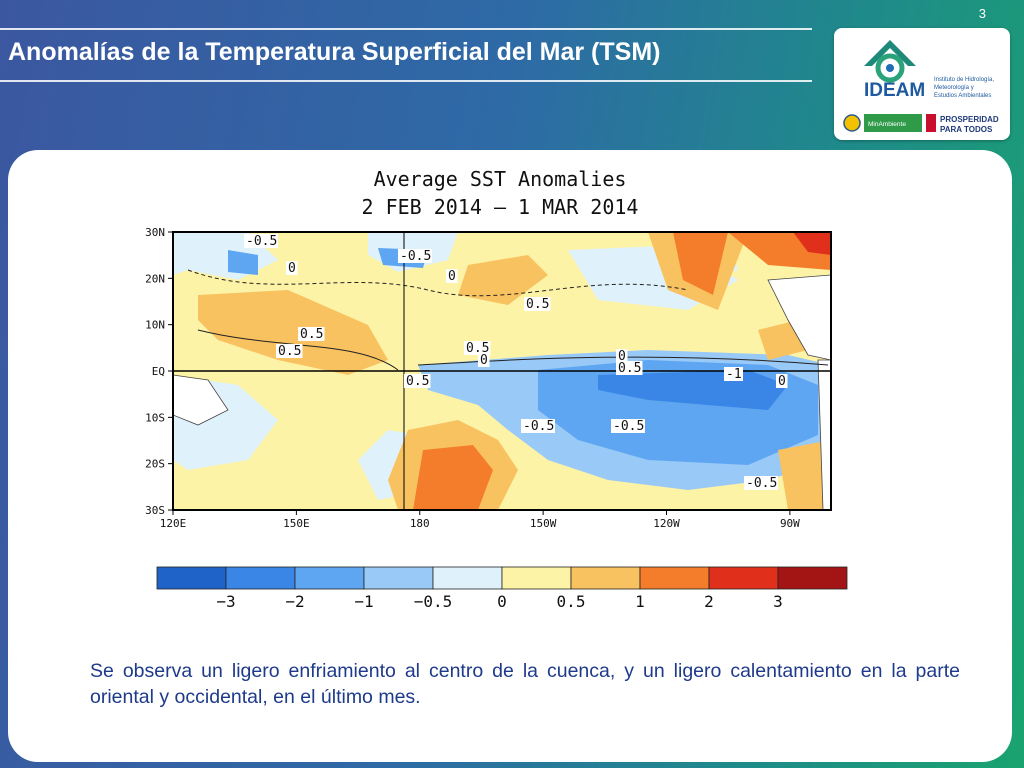  I want to click on y-tick-label: 20N, so click(155, 278).